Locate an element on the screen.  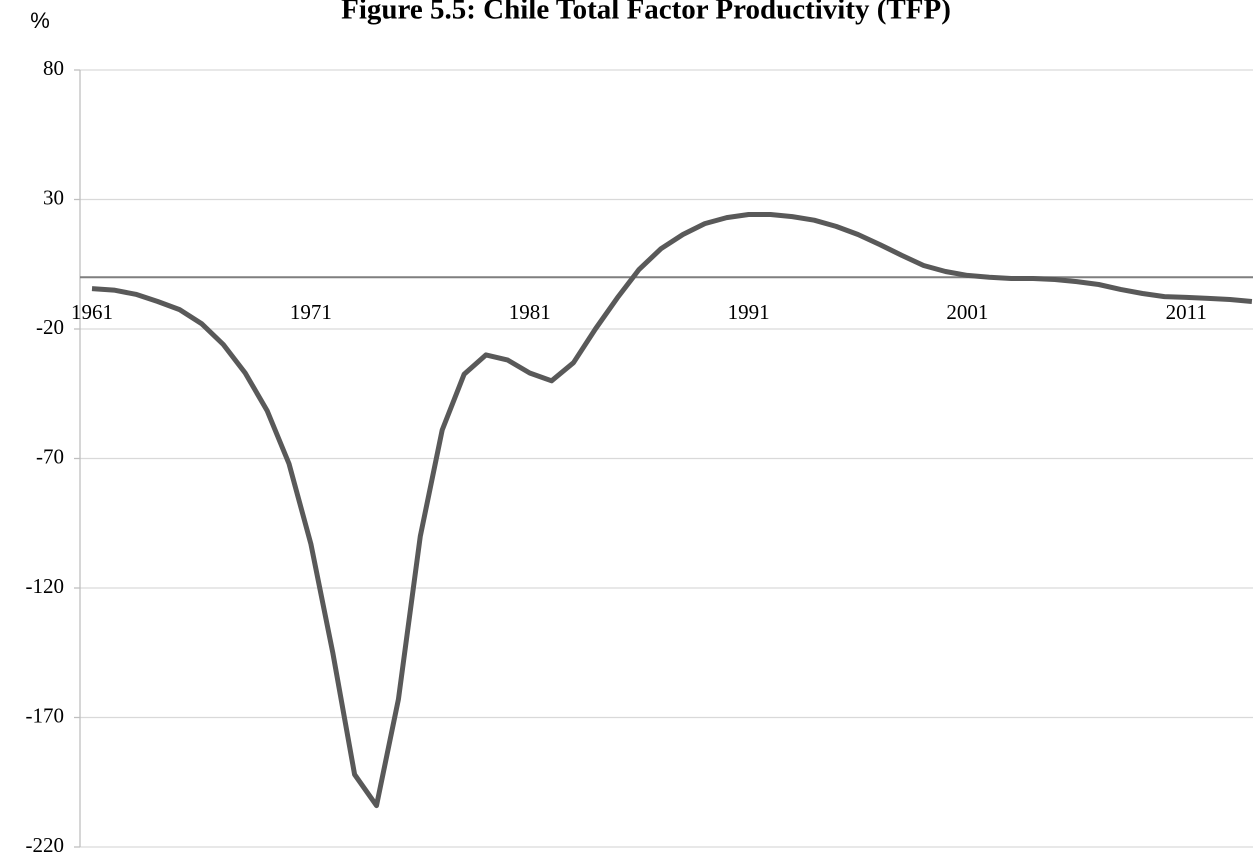
y-axis-unit: % is located at coordinates (40, 20).